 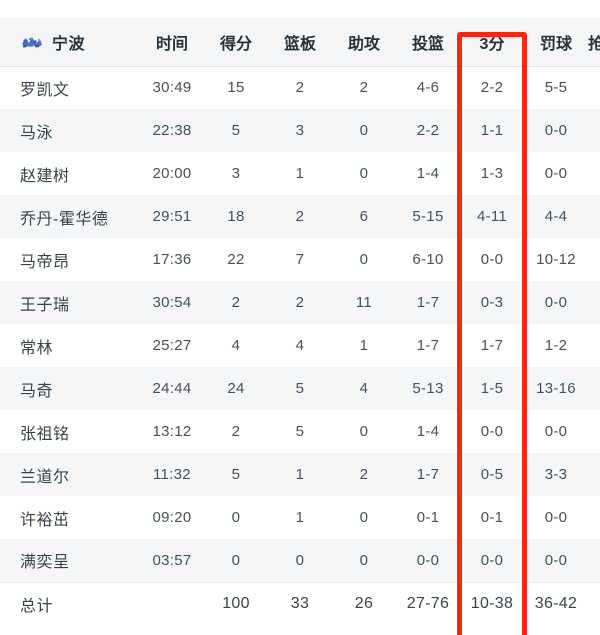 What do you see at coordinates (556, 345) in the screenshot?
I see `free-throws-value: 1-2` at bounding box center [556, 345].